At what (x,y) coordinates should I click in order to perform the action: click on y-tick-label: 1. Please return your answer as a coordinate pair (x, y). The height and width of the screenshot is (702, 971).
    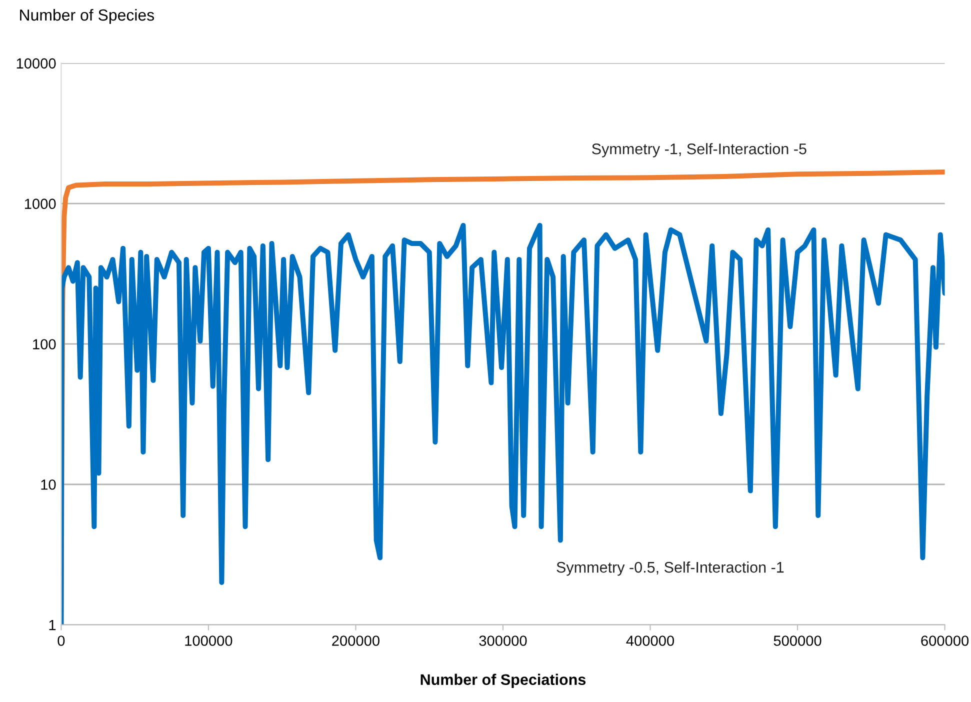
    Looking at the image, I should click on (52, 625).